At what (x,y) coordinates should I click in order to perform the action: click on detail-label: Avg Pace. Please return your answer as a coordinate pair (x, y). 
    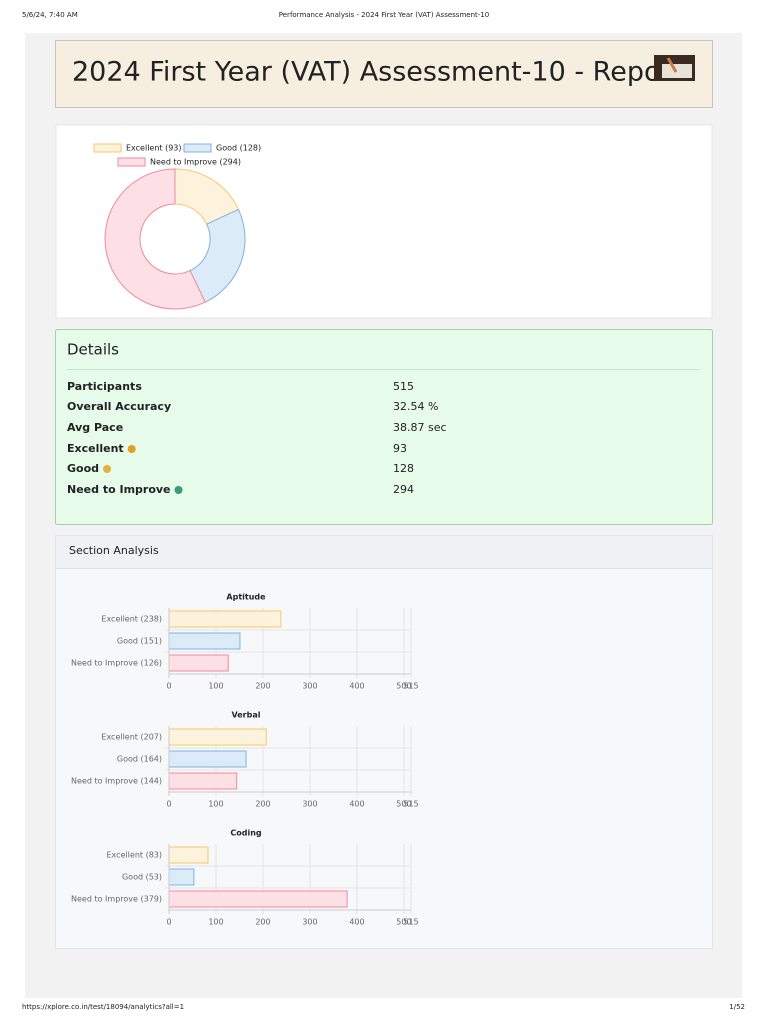
    Looking at the image, I should click on (95, 427).